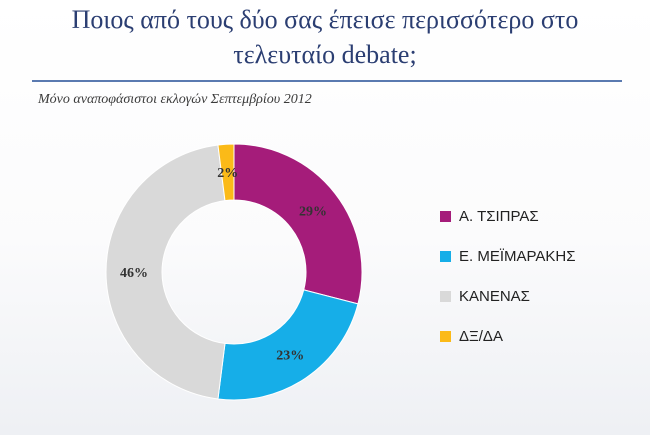 This screenshot has width=650, height=435. What do you see at coordinates (445, 216) in the screenshot?
I see `legend-swatch-tsipras` at bounding box center [445, 216].